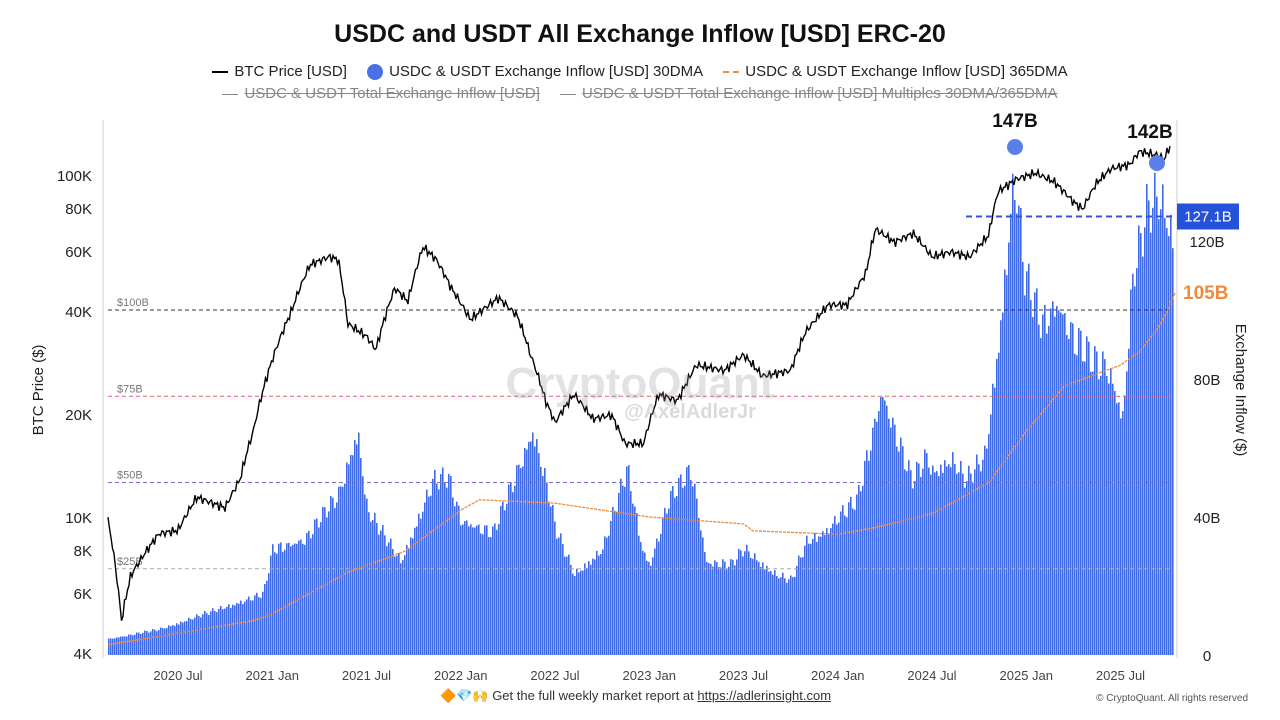 This screenshot has width=1280, height=720. I want to click on legend-label: USDC & USDT Total Exchange Inflow [USD], so click(392, 93).